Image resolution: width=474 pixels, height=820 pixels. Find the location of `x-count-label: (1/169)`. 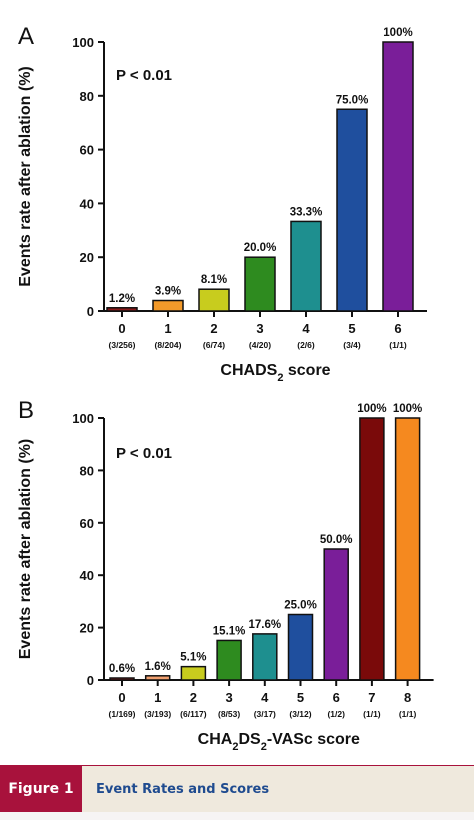

x-count-label: (1/169) is located at coordinates (122, 714).